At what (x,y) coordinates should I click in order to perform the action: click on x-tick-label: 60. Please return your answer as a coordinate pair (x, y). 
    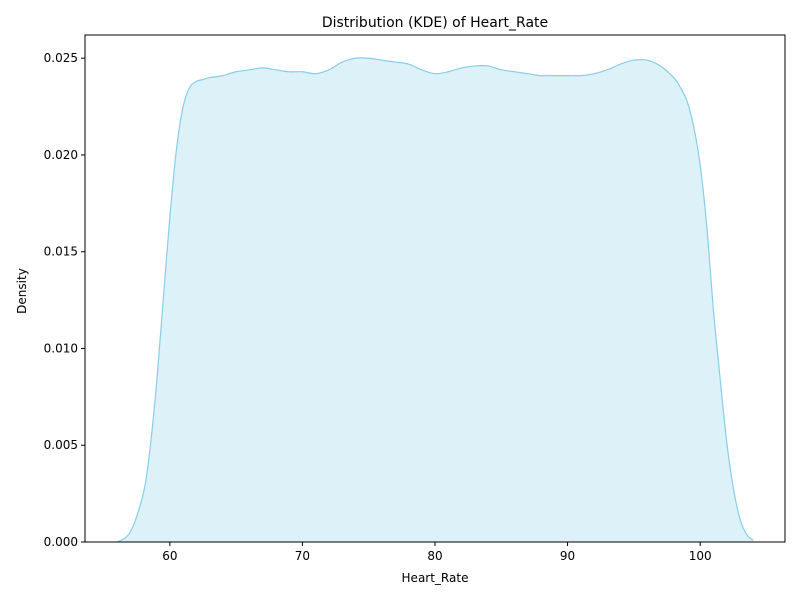
    Looking at the image, I should click on (169, 556).